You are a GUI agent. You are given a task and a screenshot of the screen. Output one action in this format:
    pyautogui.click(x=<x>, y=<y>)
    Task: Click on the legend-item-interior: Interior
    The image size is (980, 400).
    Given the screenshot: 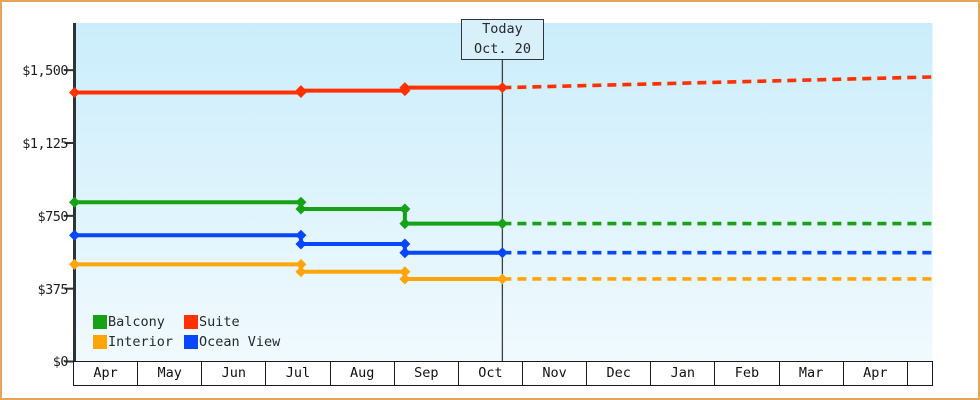 What is the action you would take?
    pyautogui.click(x=133, y=342)
    